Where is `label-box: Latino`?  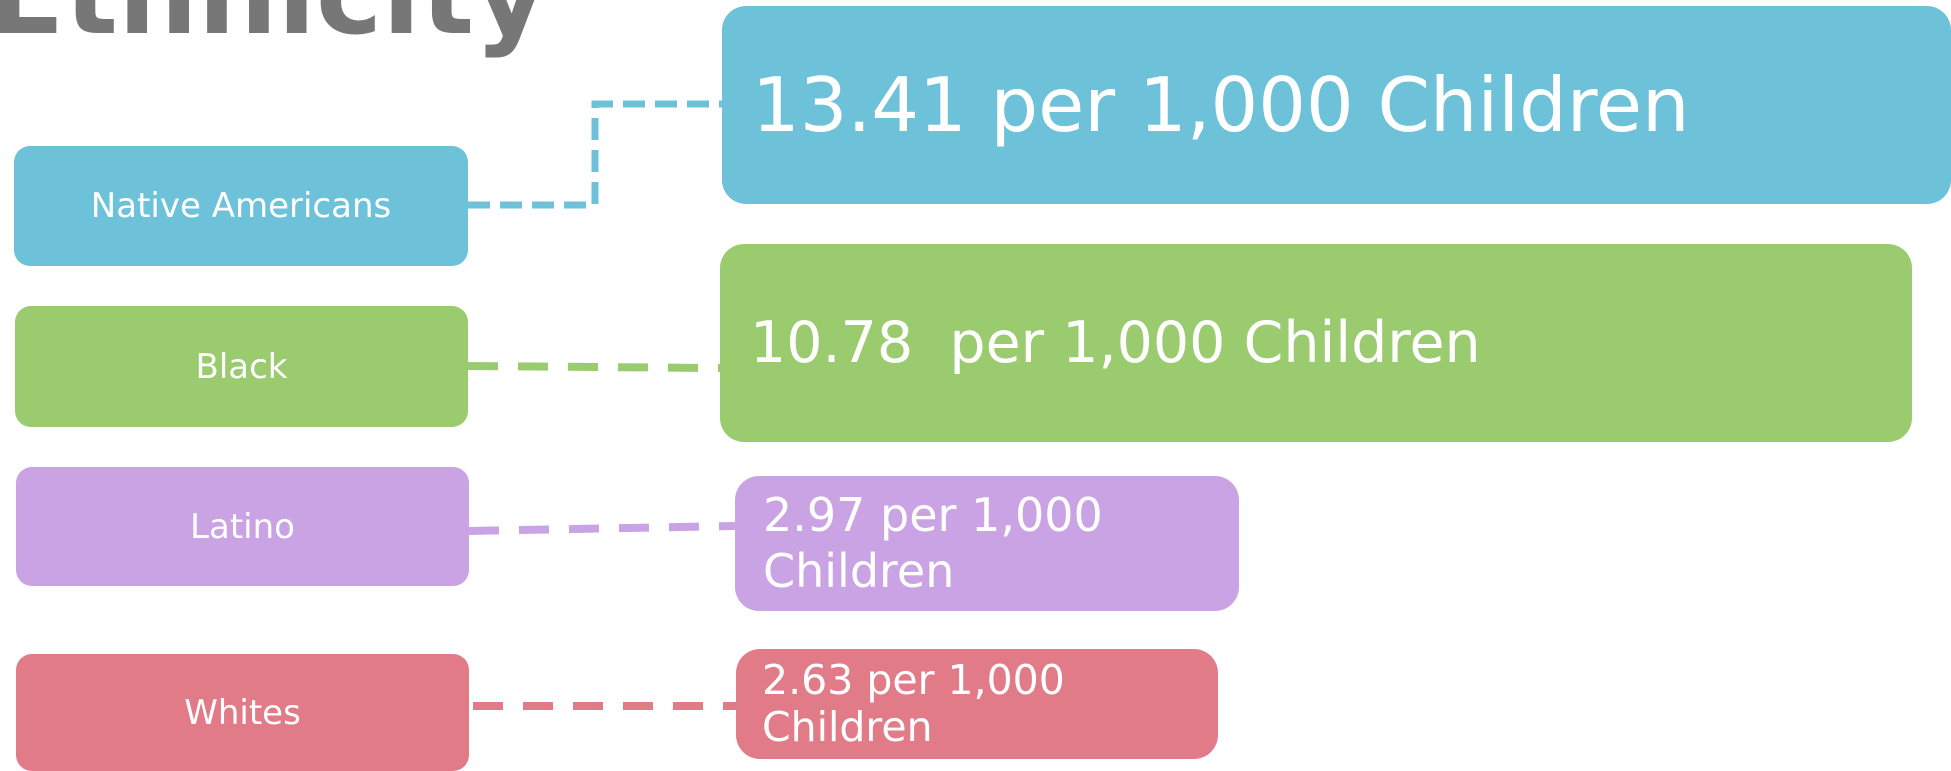
label-box: Latino is located at coordinates (242, 526).